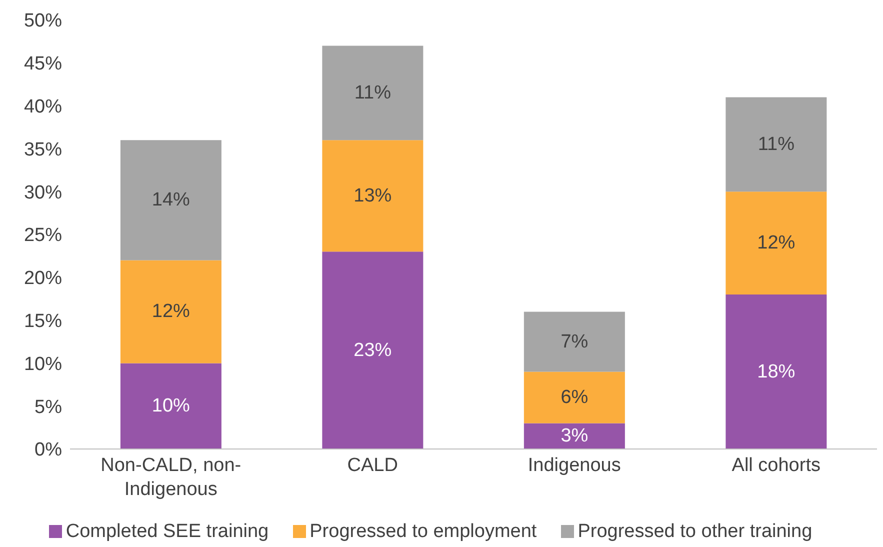  Describe the element at coordinates (167, 531) in the screenshot. I see `legend-label: Completed SEE training` at that location.